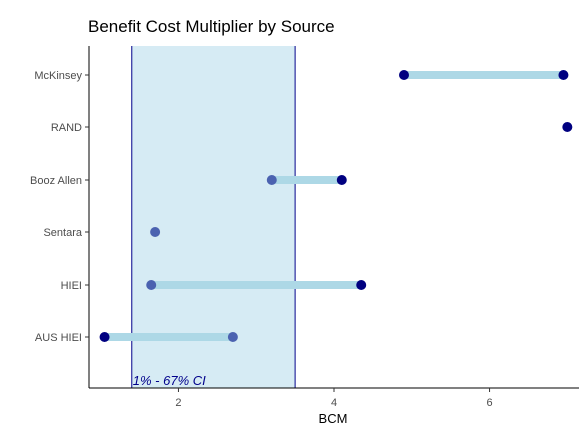 The height and width of the screenshot is (431, 585). Describe the element at coordinates (62, 233) in the screenshot. I see `y-tick-label: Sentara` at that location.